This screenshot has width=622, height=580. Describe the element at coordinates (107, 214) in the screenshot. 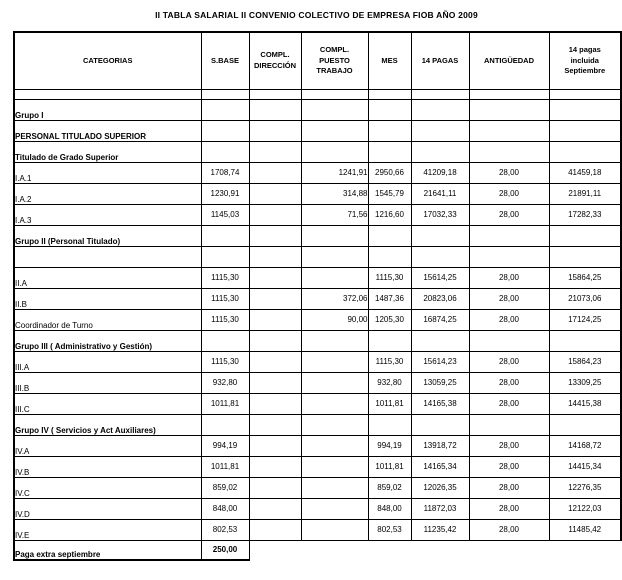

I see `cell-categorias: I.A.3` at that location.